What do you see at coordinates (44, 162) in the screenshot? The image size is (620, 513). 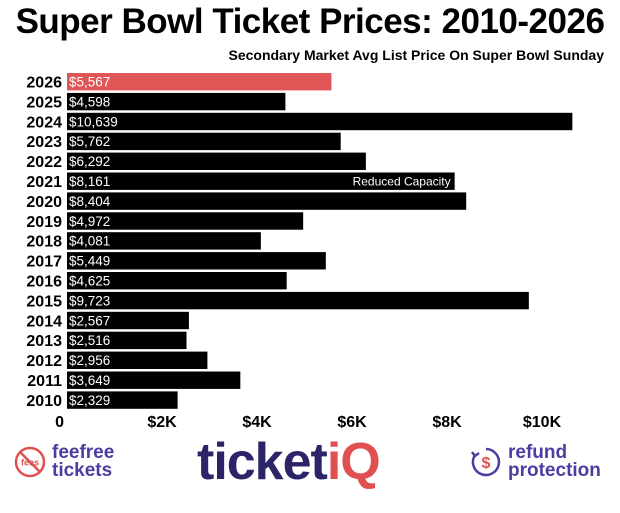 I see `y-tick-label-2022: 2022` at bounding box center [44, 162].